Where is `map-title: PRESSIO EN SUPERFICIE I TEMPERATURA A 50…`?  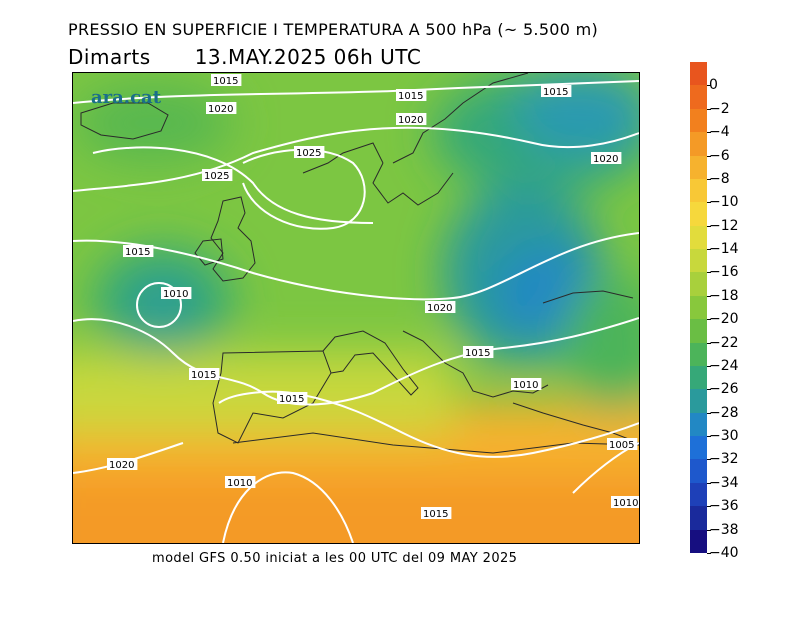 map-title: PRESSIO EN SUPERFICIE I TEMPERATURA A 50… is located at coordinates (333, 29).